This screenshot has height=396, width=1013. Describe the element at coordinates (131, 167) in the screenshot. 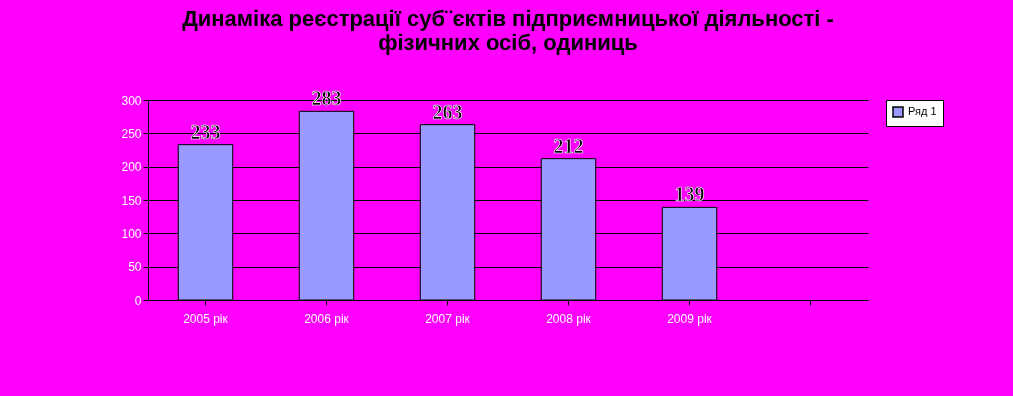

I see `y-tick-label: 200` at that location.